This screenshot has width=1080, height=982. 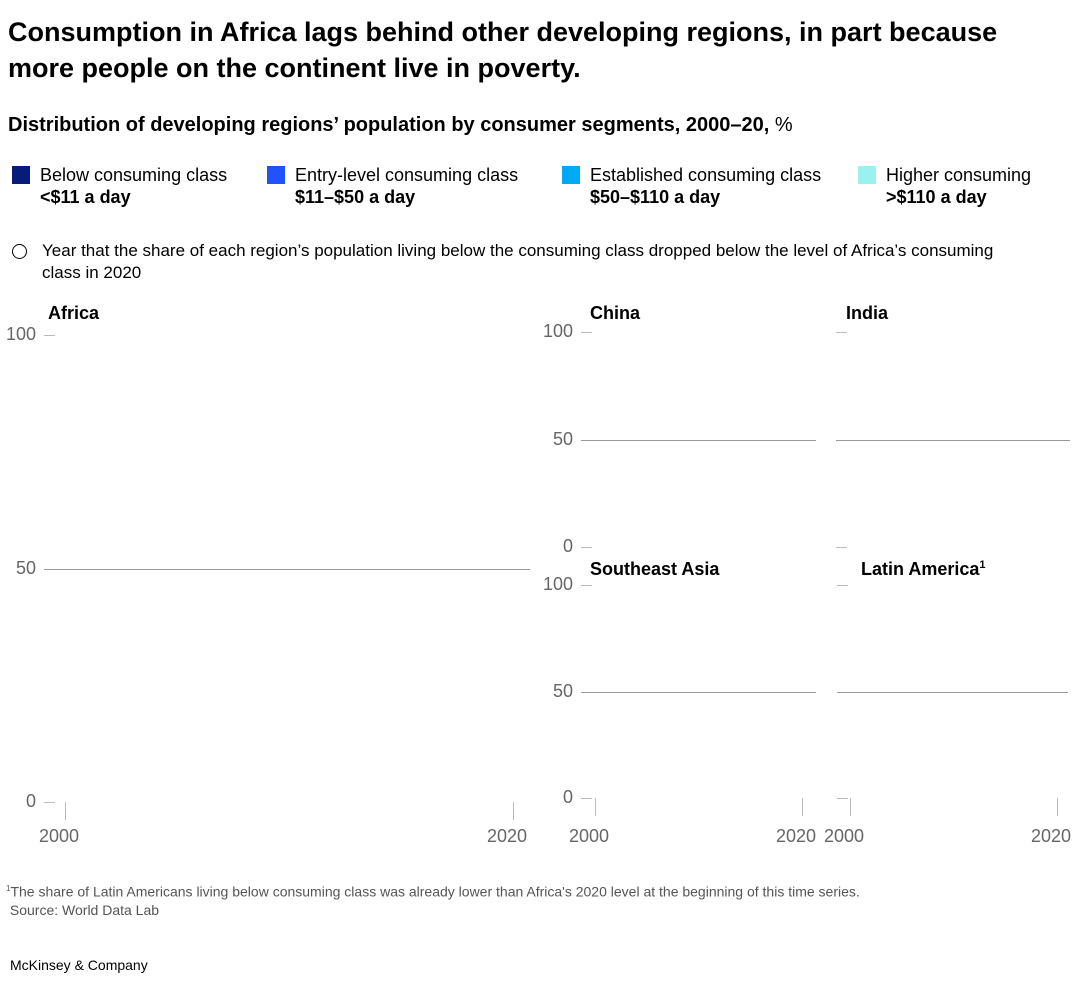 I want to click on panel-title: Latin America1, so click(x=923, y=569).